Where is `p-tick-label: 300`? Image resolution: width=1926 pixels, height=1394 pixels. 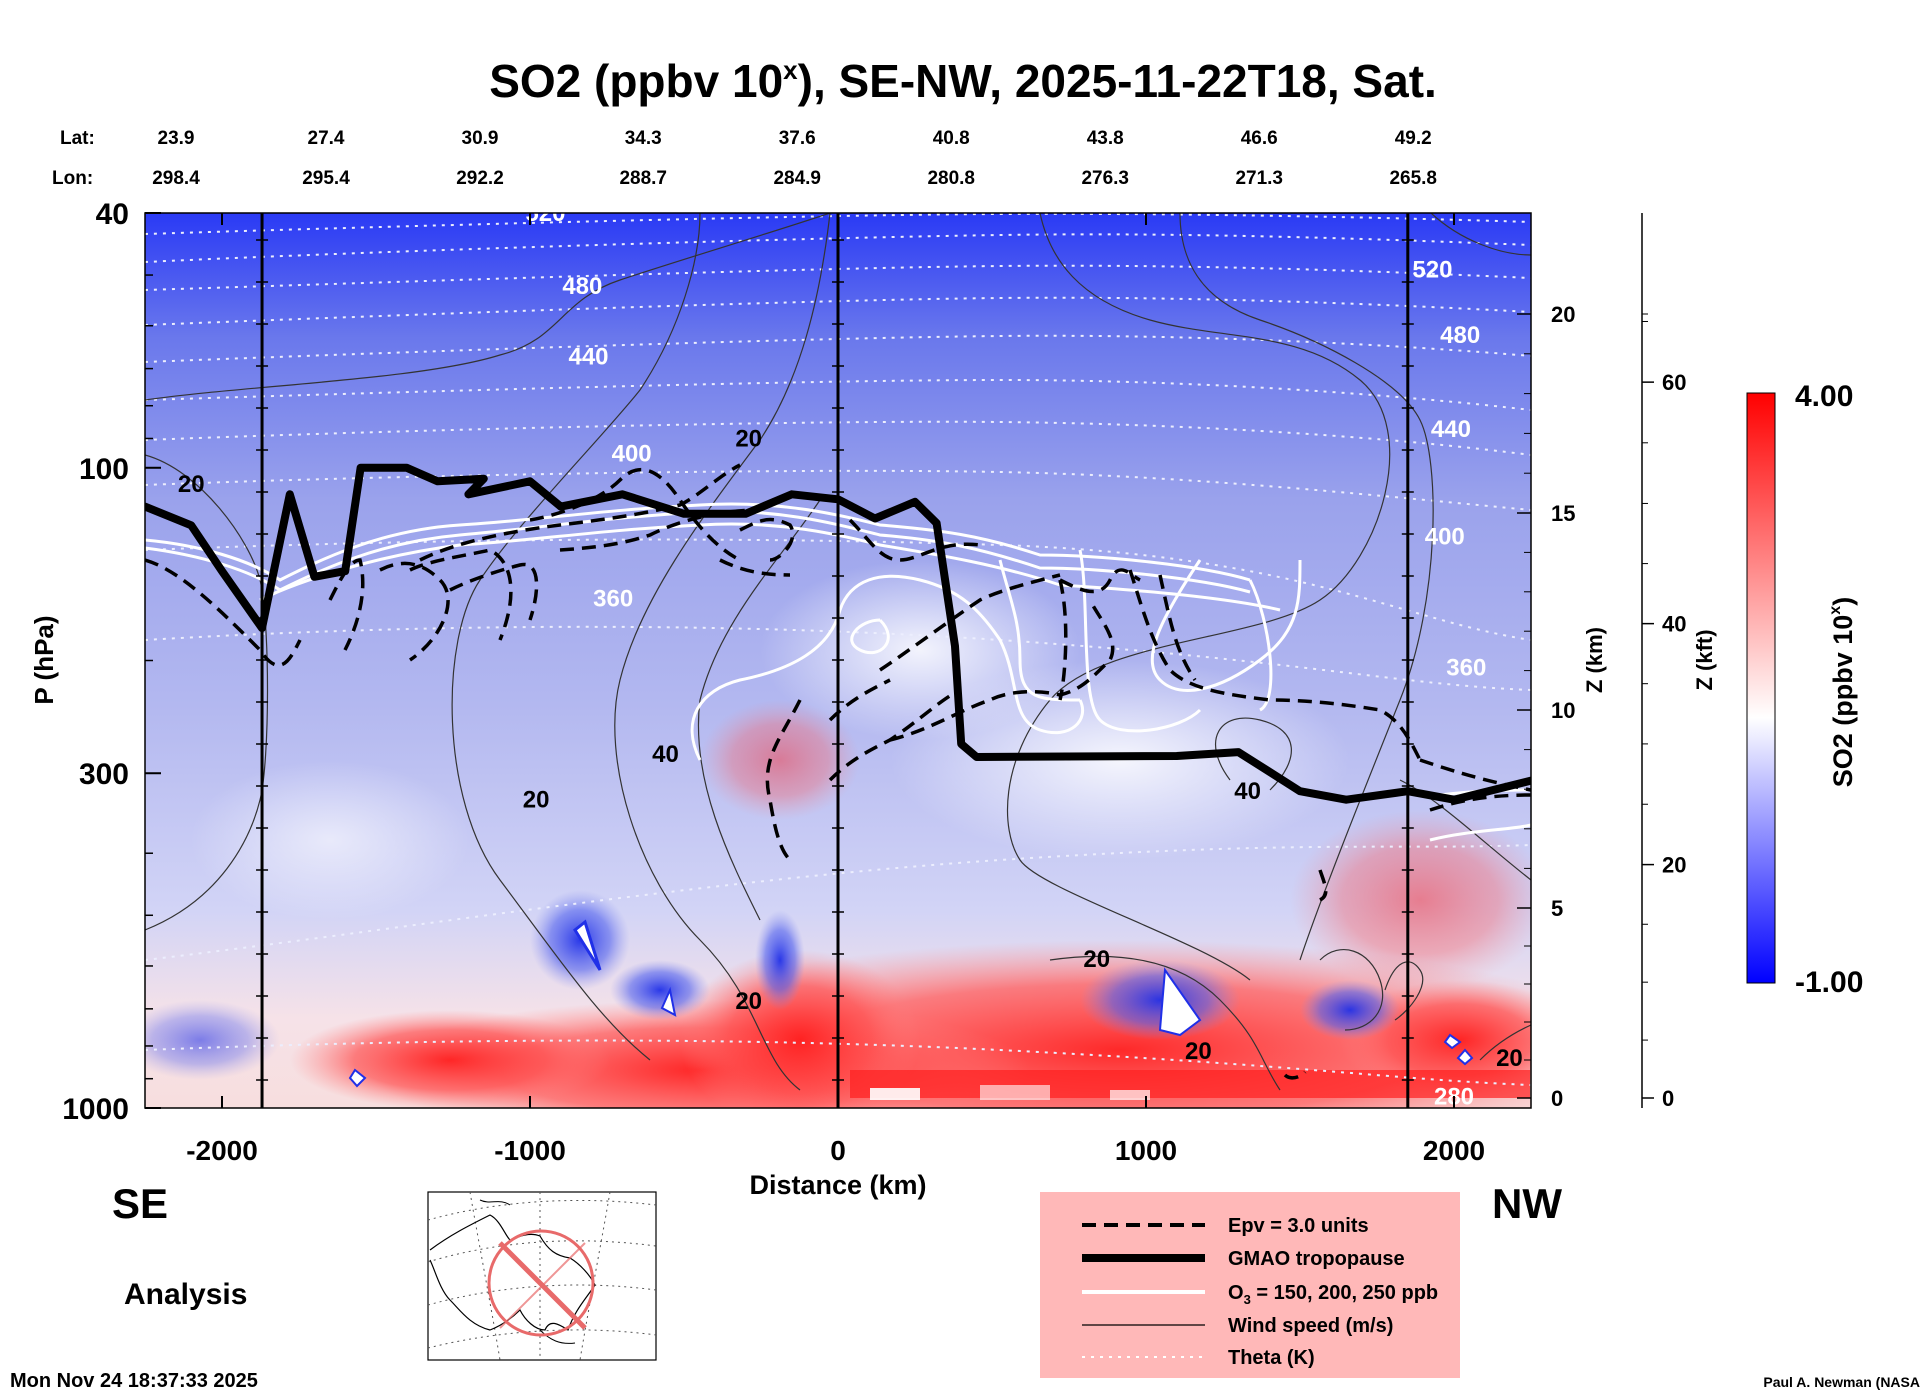
p-tick-label: 300 is located at coordinates (104, 774).